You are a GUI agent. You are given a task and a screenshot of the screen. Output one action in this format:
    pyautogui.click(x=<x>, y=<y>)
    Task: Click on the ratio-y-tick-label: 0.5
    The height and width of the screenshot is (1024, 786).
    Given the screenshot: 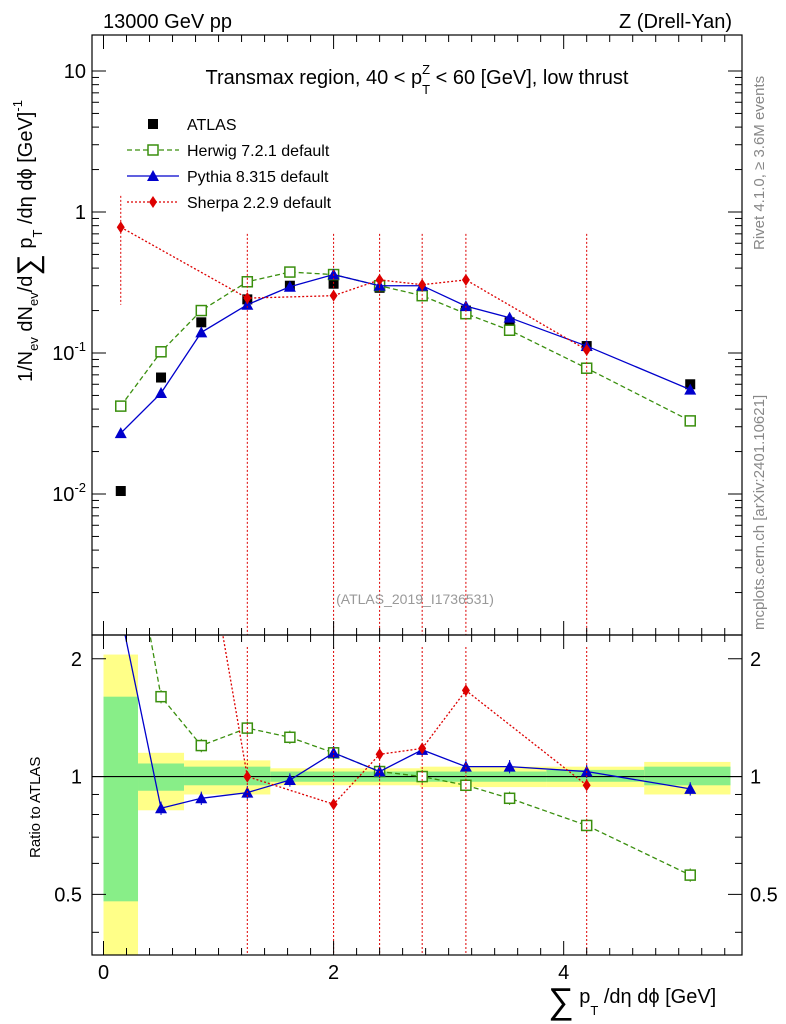 What is the action you would take?
    pyautogui.click(x=68, y=895)
    